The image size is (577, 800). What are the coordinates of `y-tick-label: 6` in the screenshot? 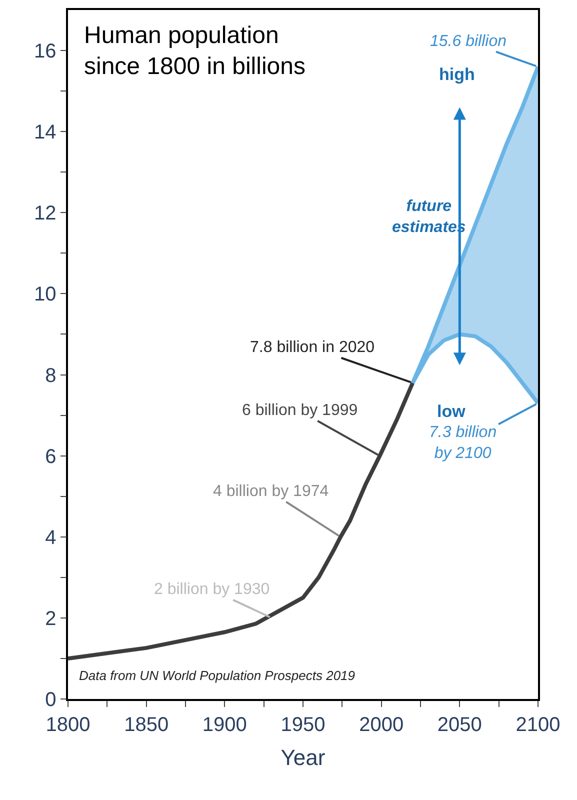 It's located at (50, 457).